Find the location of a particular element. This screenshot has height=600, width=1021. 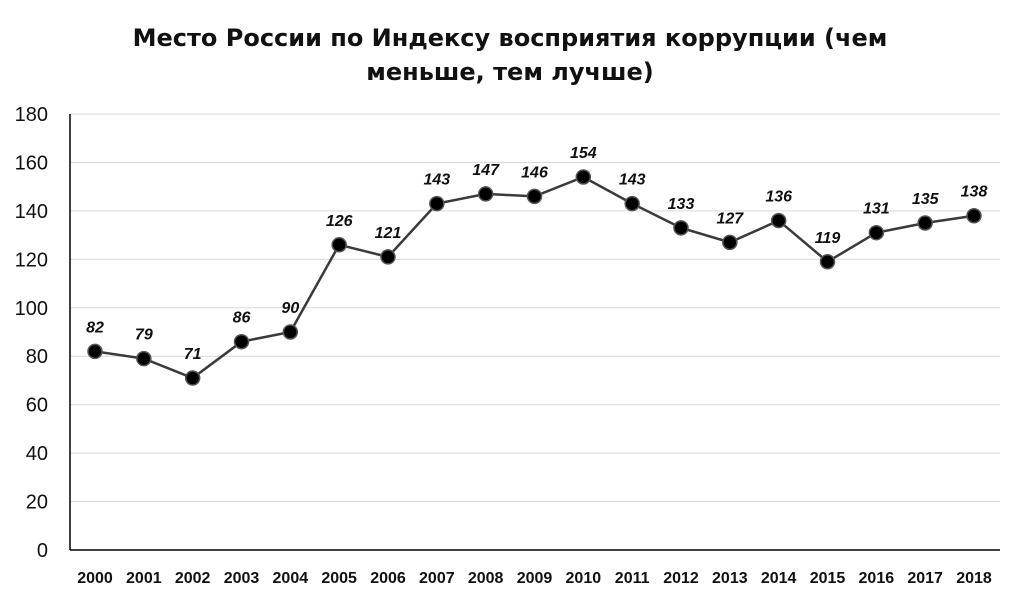

data-label: 82 is located at coordinates (95, 327).